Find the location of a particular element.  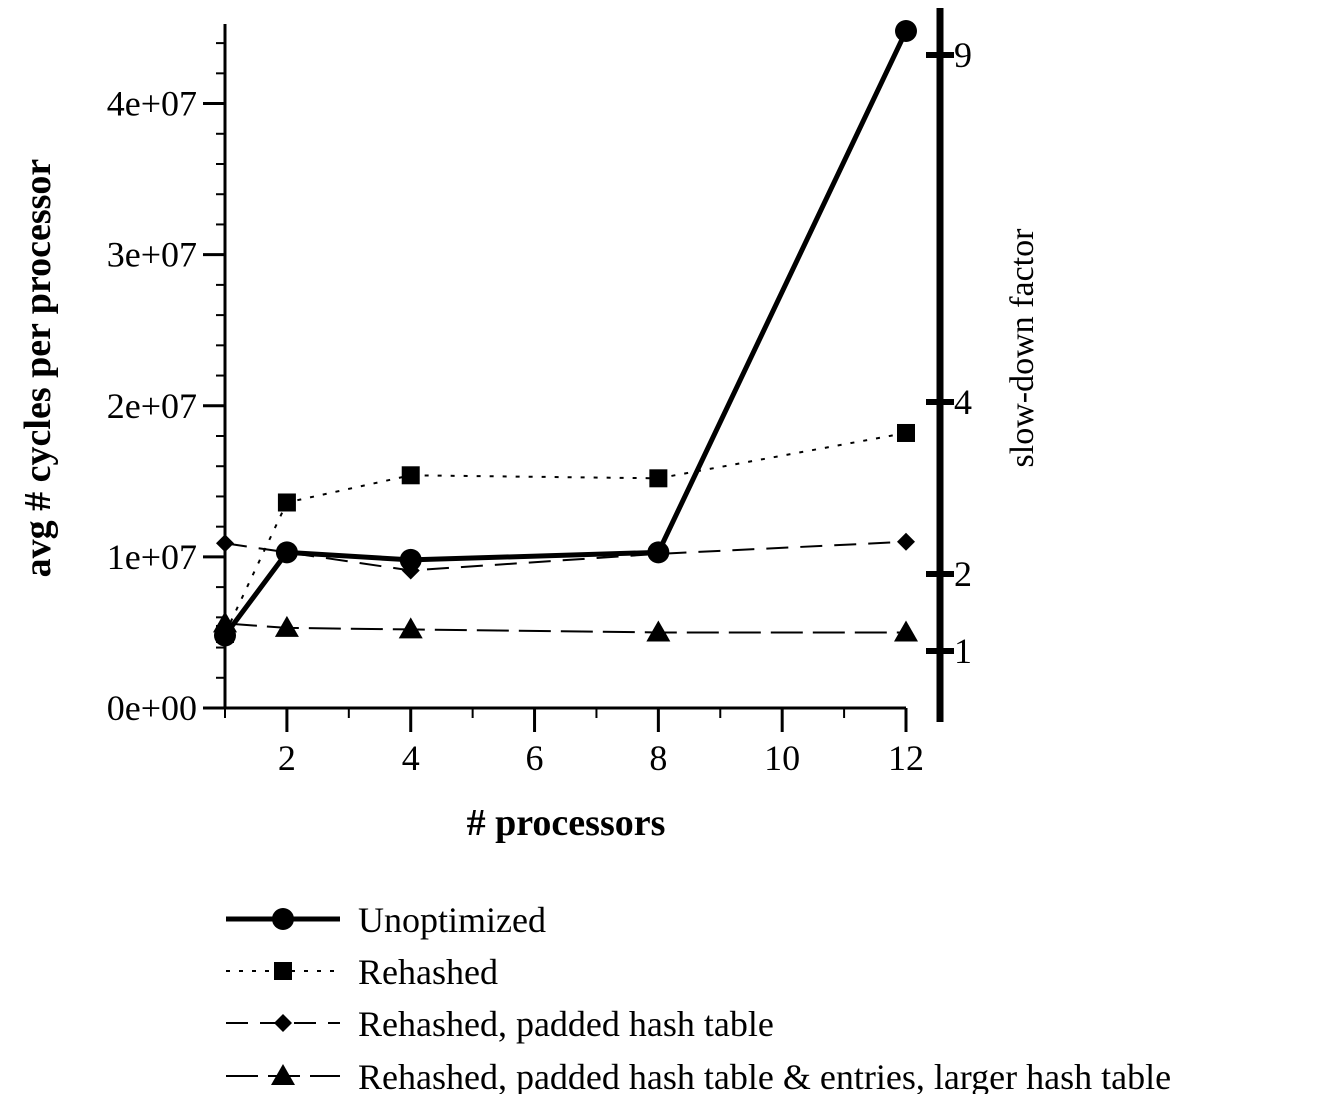

x-axis-title: # processors is located at coordinates (566, 823).